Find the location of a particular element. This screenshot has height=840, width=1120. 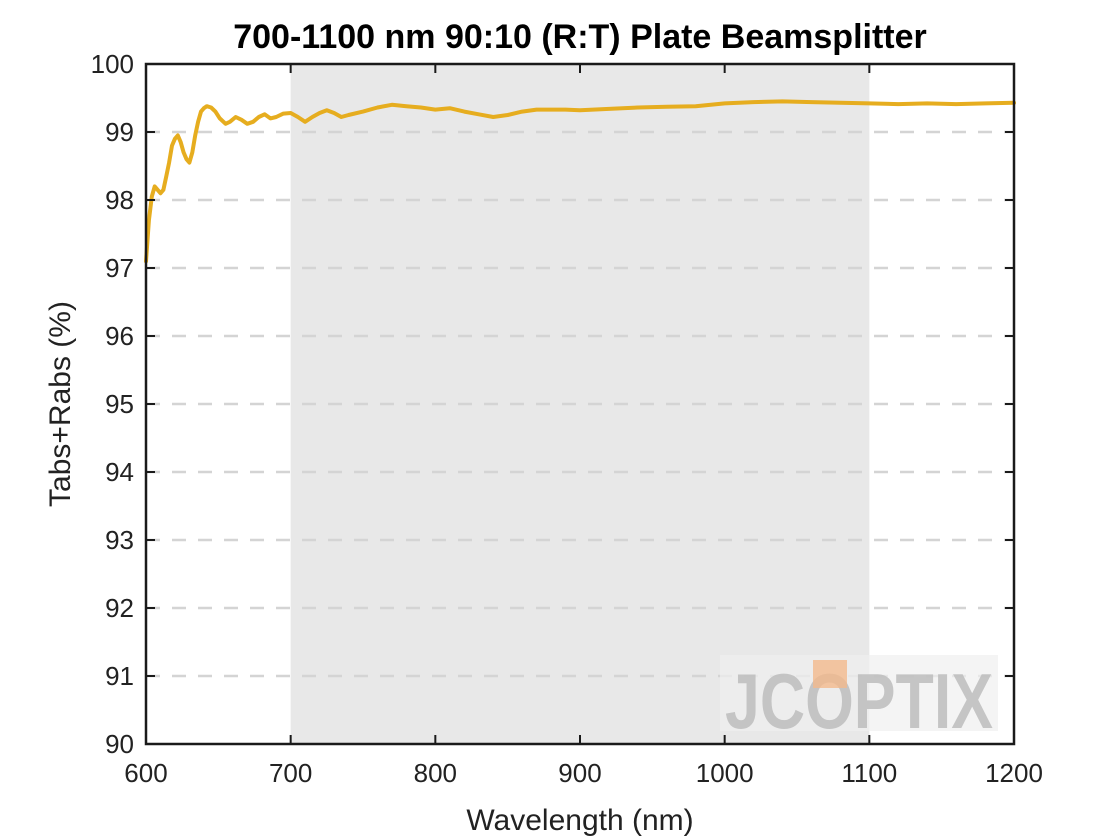

y-tick-label: 99 is located at coordinates (119, 132).